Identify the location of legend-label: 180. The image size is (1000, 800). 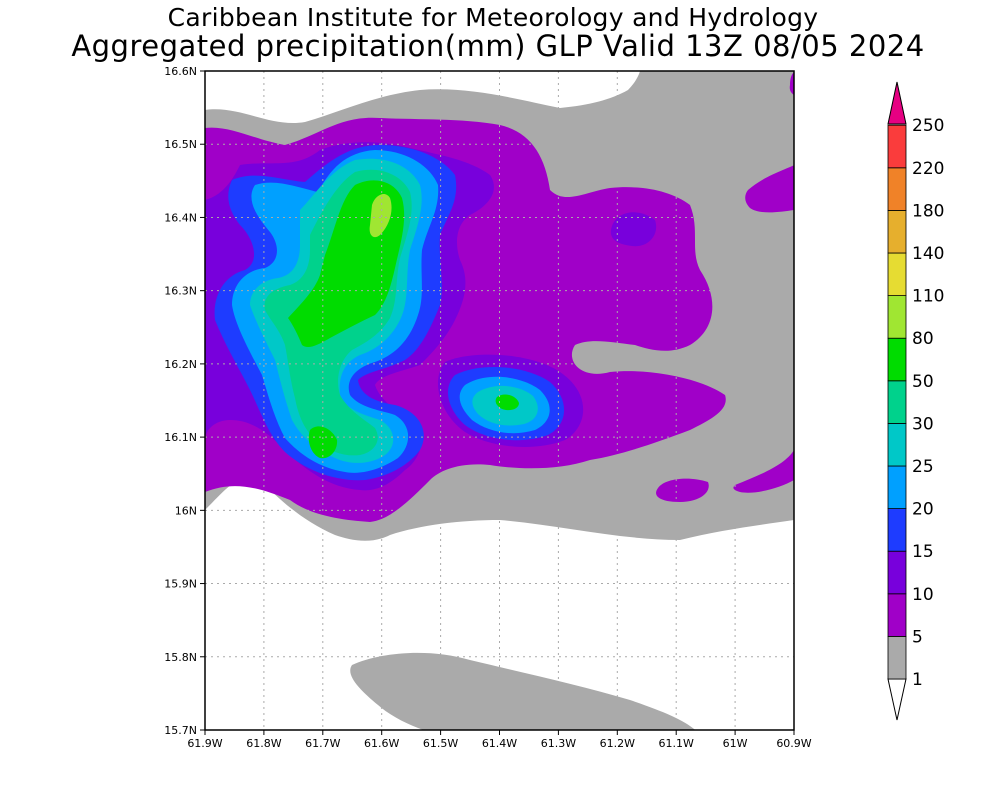
(928, 211).